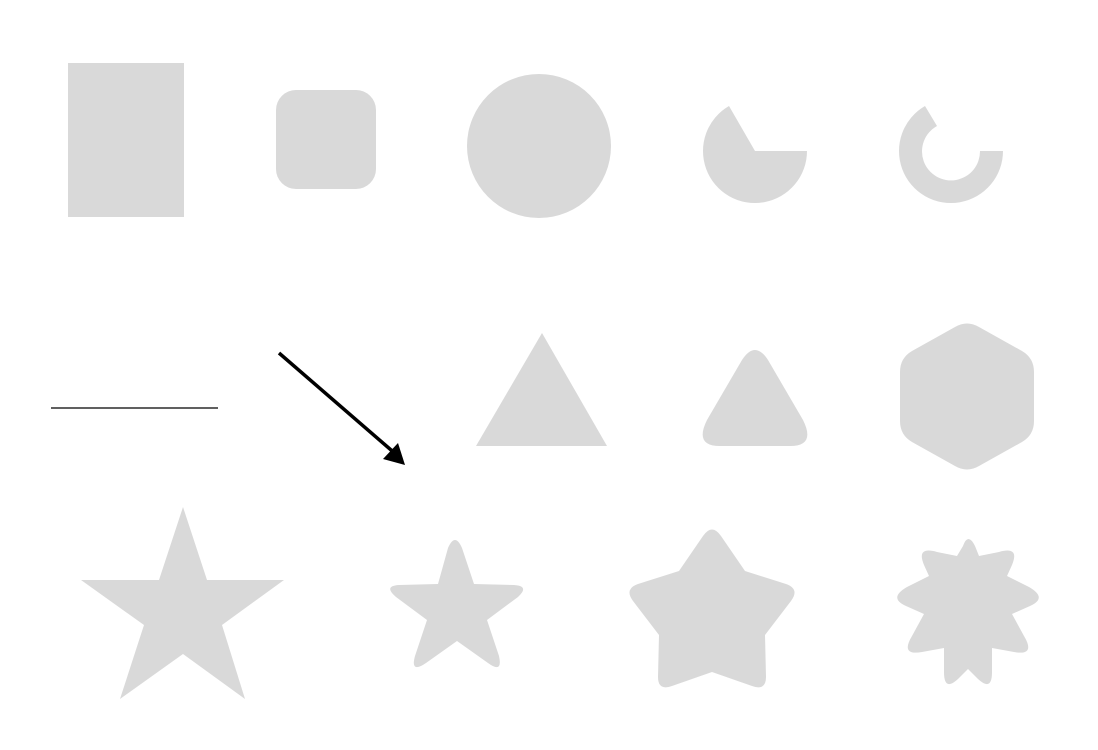 The width and height of the screenshot is (1098, 750). What do you see at coordinates (338, 404) in the screenshot?
I see `arrow-shape` at bounding box center [338, 404].